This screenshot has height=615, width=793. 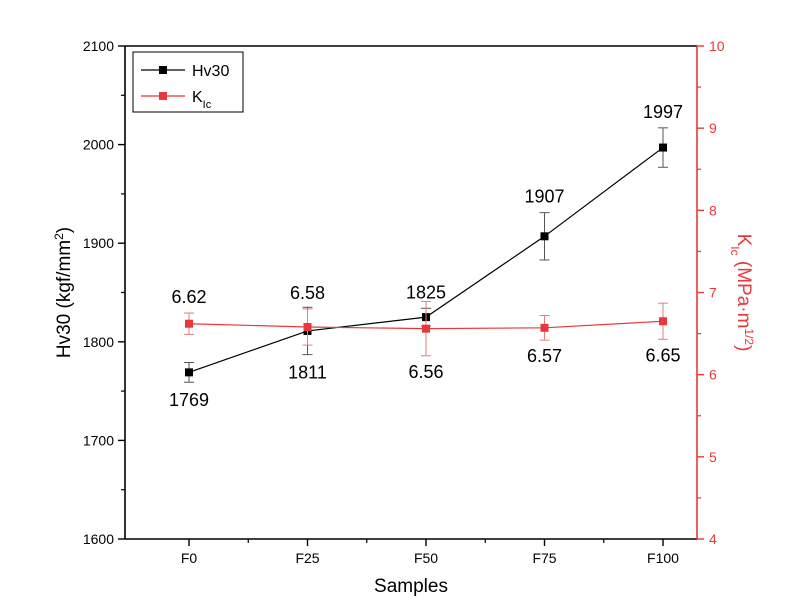 I want to click on x-tick-label: F100, so click(x=663, y=558).